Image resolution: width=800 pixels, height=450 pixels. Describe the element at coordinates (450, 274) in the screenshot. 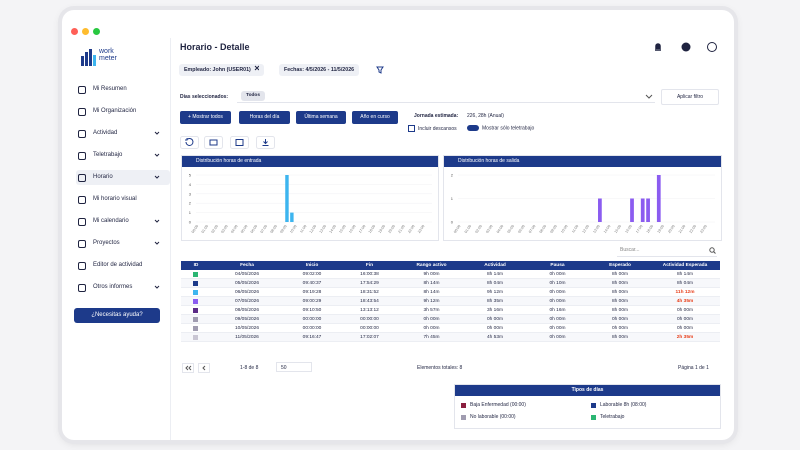

I see `table-row` at that location.